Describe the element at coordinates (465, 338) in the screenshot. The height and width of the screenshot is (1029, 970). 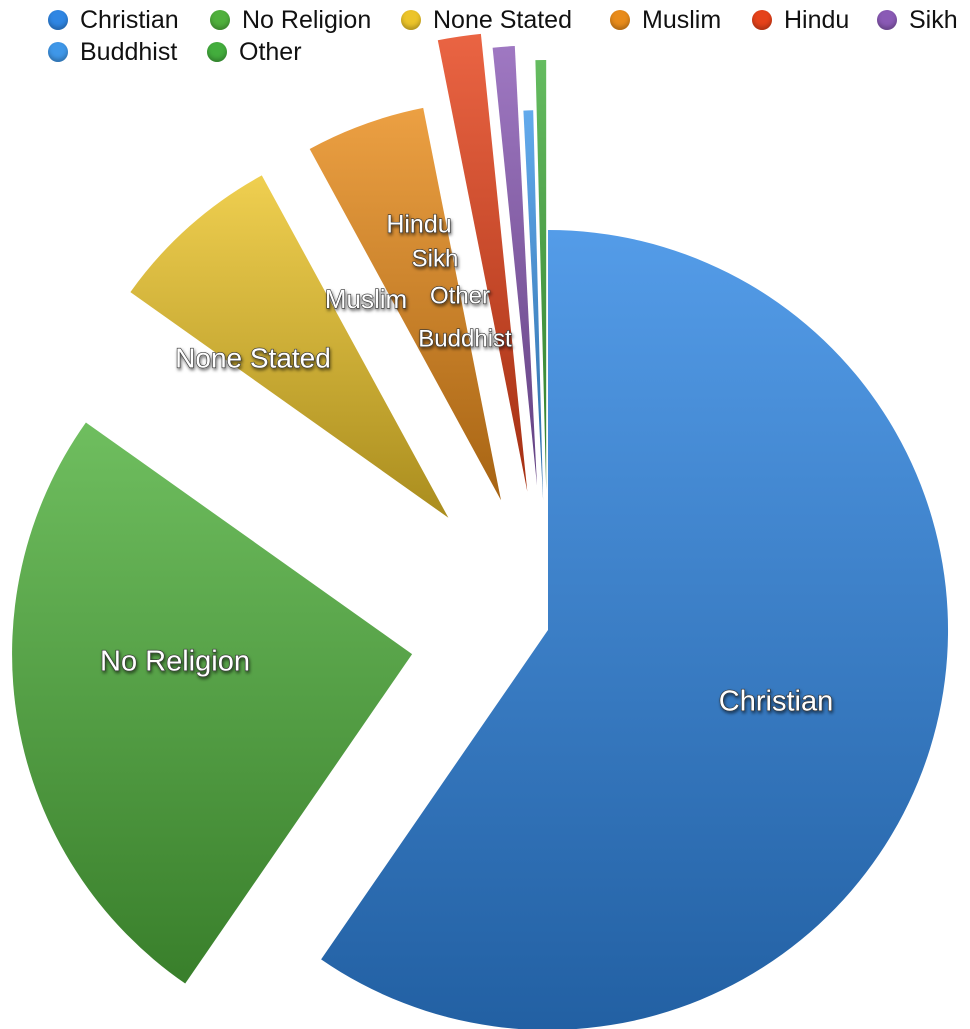
I see `slice-label-buddhist: Buddhist` at that location.